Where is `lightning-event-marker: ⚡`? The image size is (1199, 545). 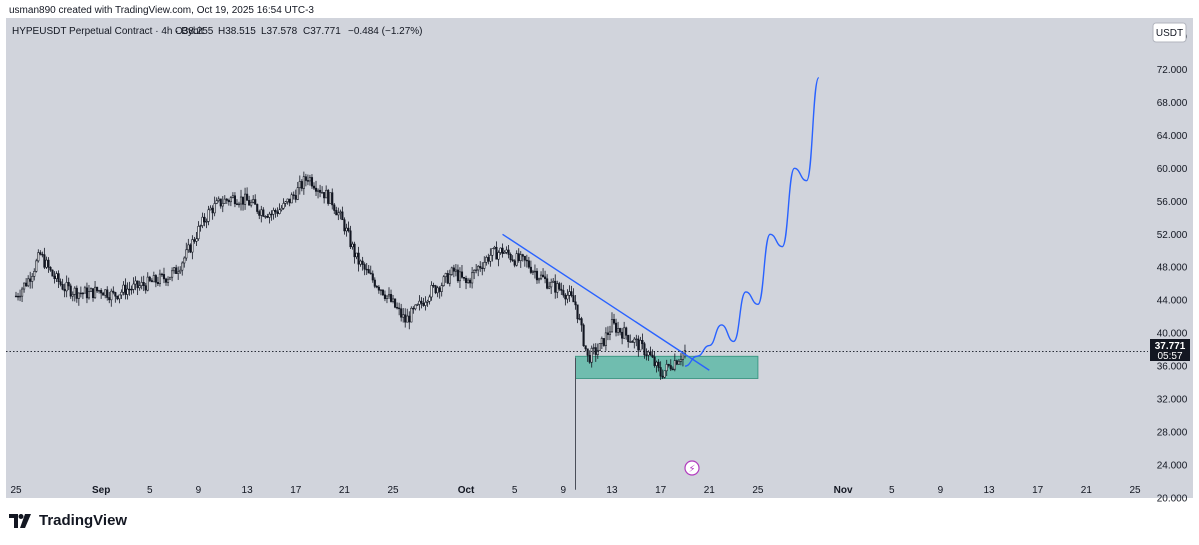
lightning-event-marker: ⚡ is located at coordinates (692, 468).